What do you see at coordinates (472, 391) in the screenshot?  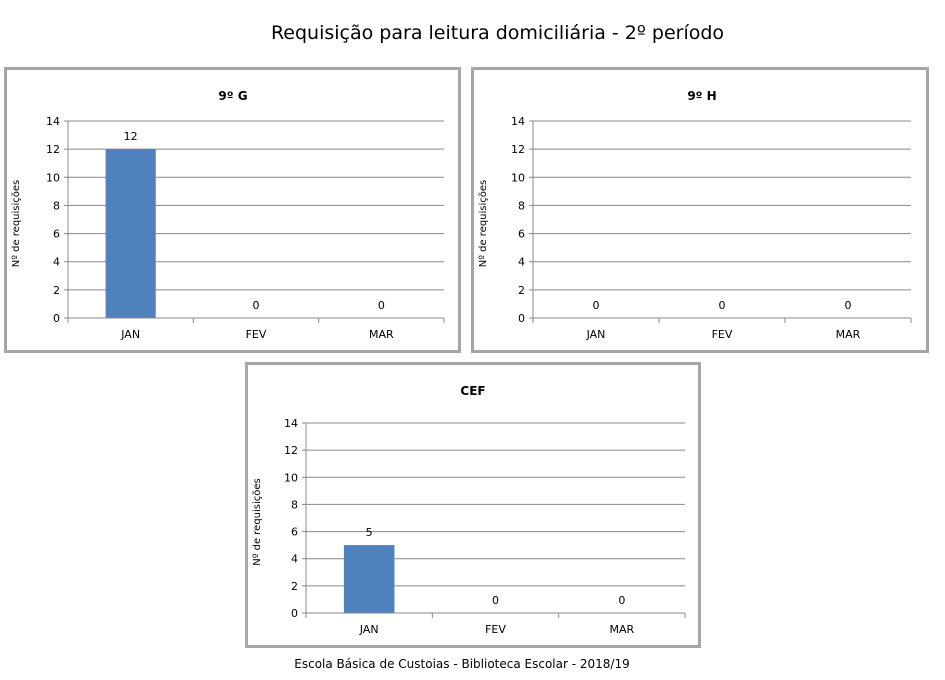 I see `chart-title: CEF` at bounding box center [472, 391].